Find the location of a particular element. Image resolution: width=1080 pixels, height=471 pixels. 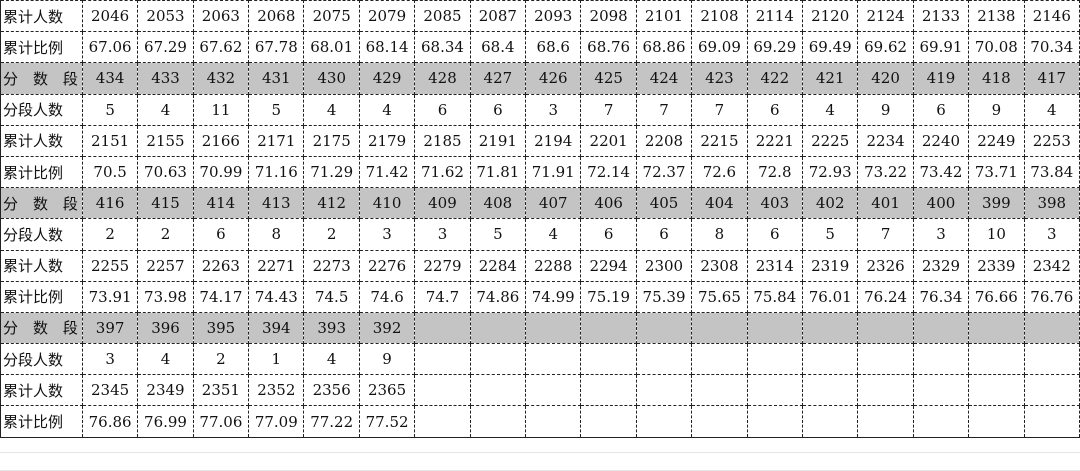

table-cell: 2249 is located at coordinates (996, 140).